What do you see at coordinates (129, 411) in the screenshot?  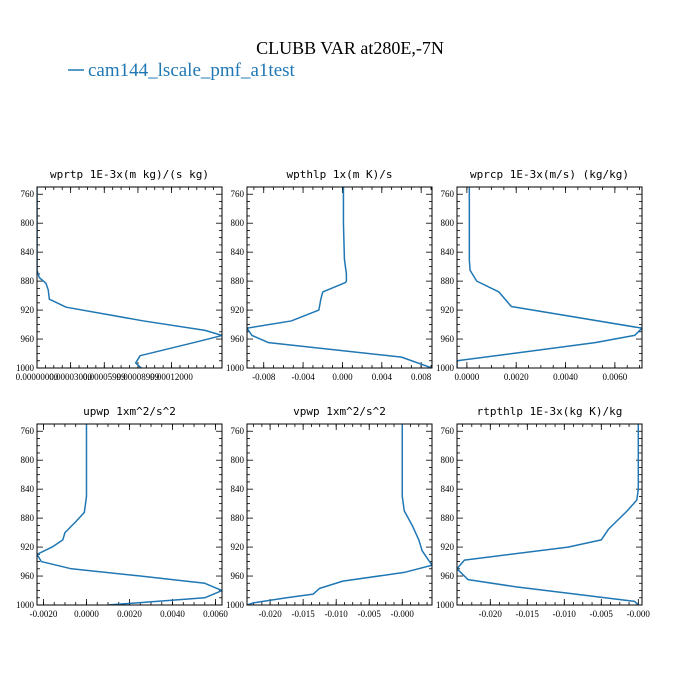 I see `panel-title: upwp 1xm^2/s^2` at bounding box center [129, 411].